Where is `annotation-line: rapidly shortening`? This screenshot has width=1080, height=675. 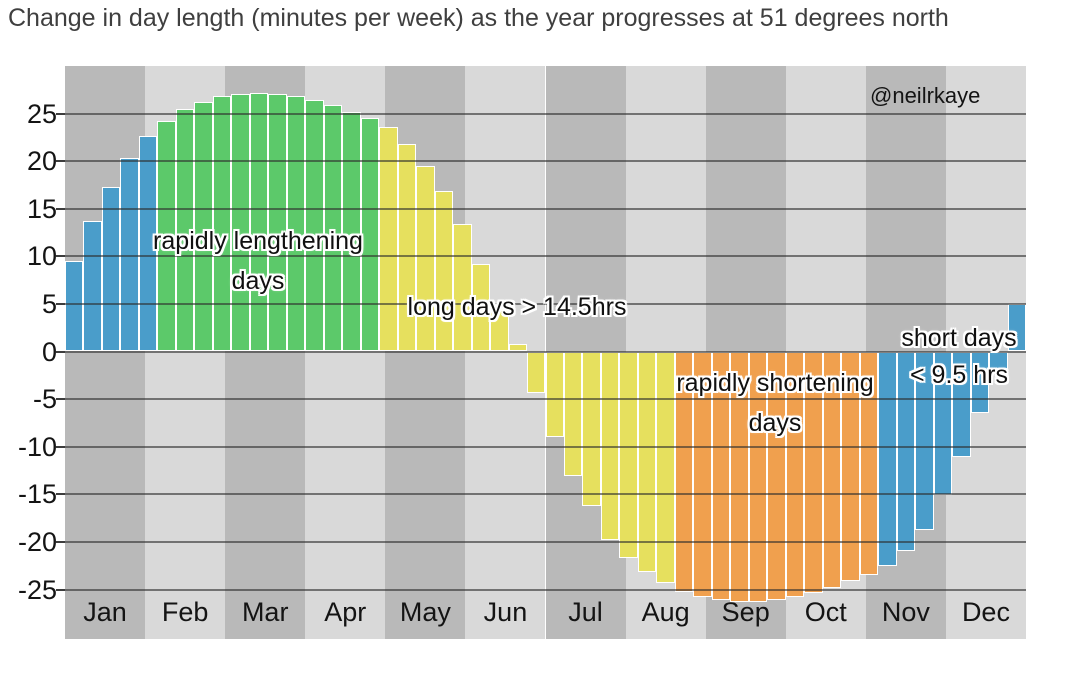
annotation-line: rapidly shortening is located at coordinates (775, 383).